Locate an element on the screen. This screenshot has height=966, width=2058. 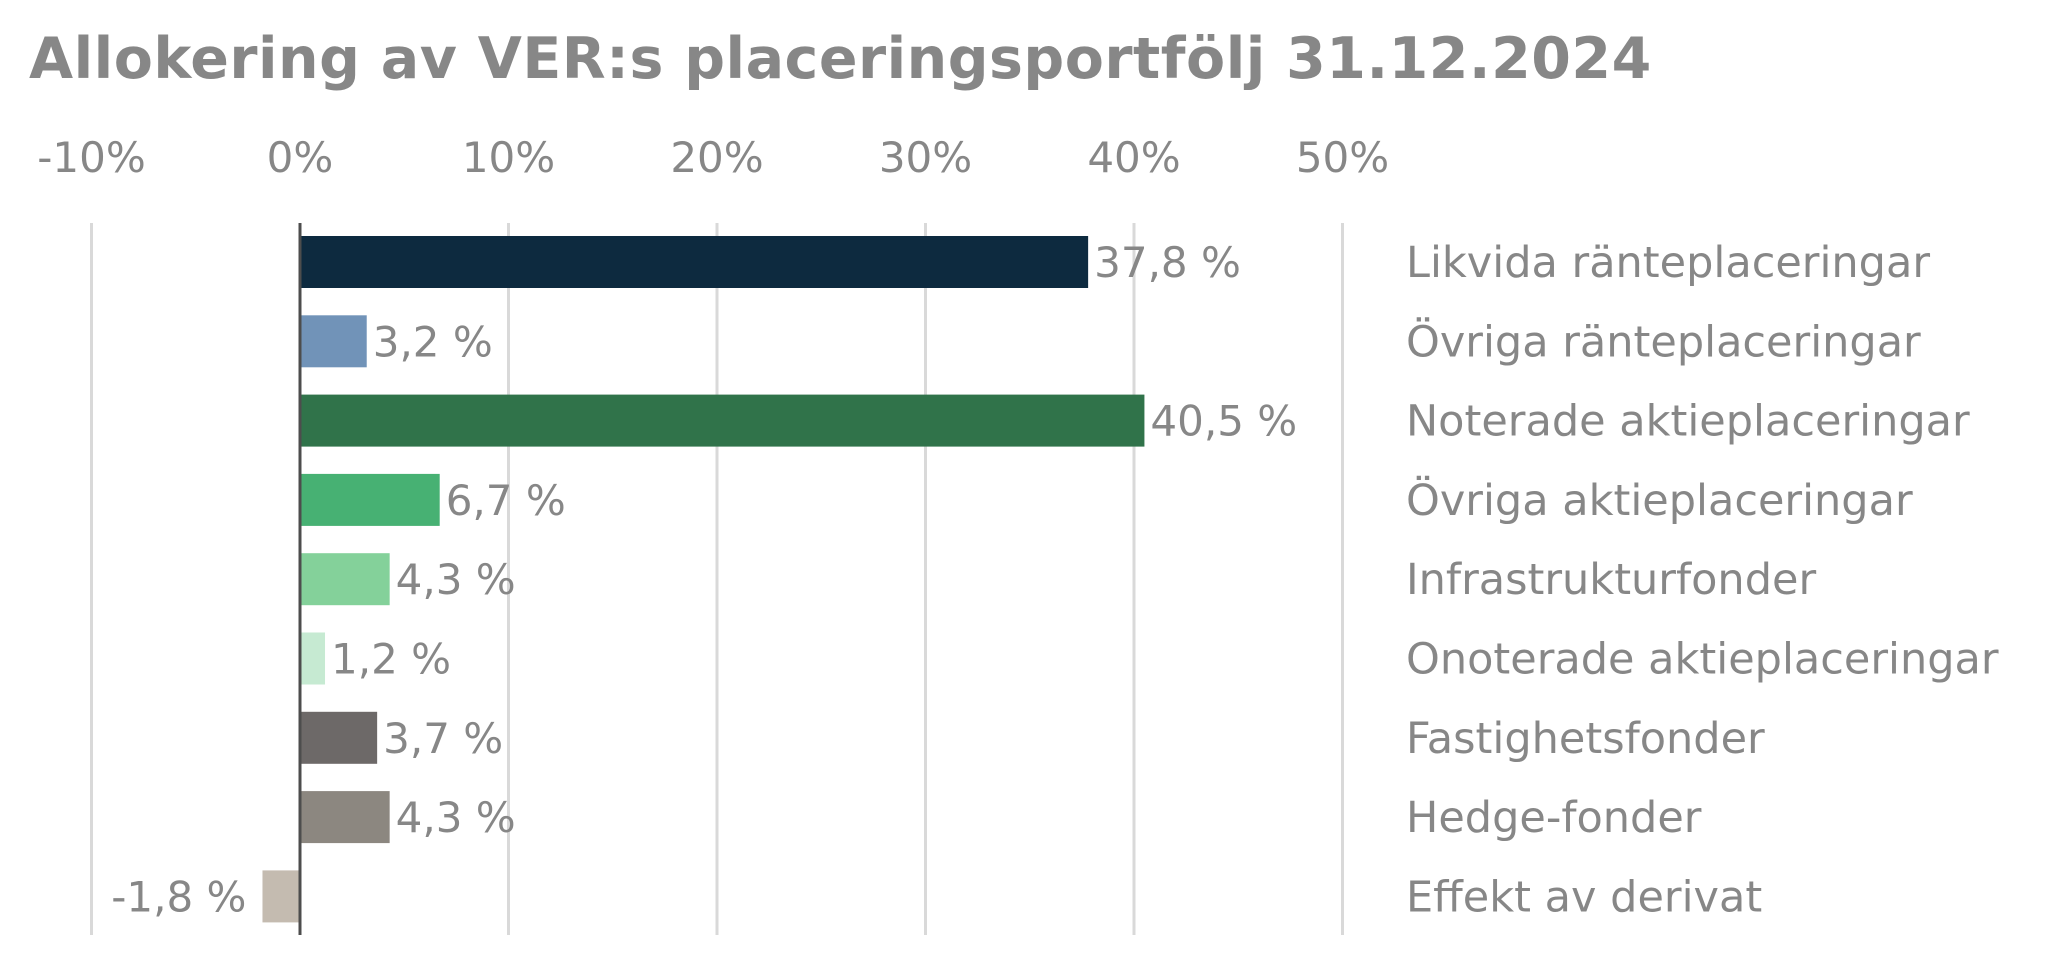
value-label: 1,2 % is located at coordinates (391, 659).